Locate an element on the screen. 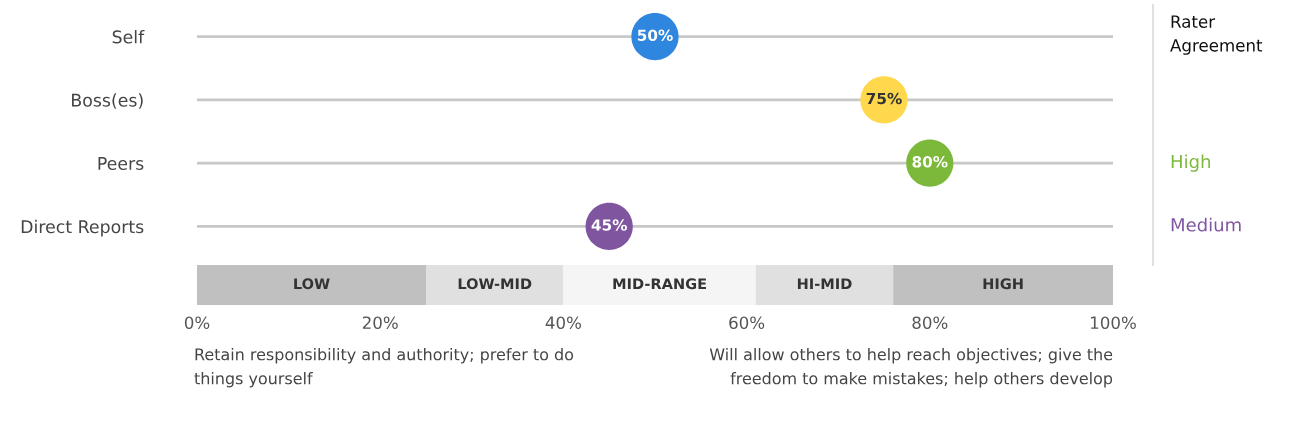  legend-title: Rater Agreement is located at coordinates (1216, 35).